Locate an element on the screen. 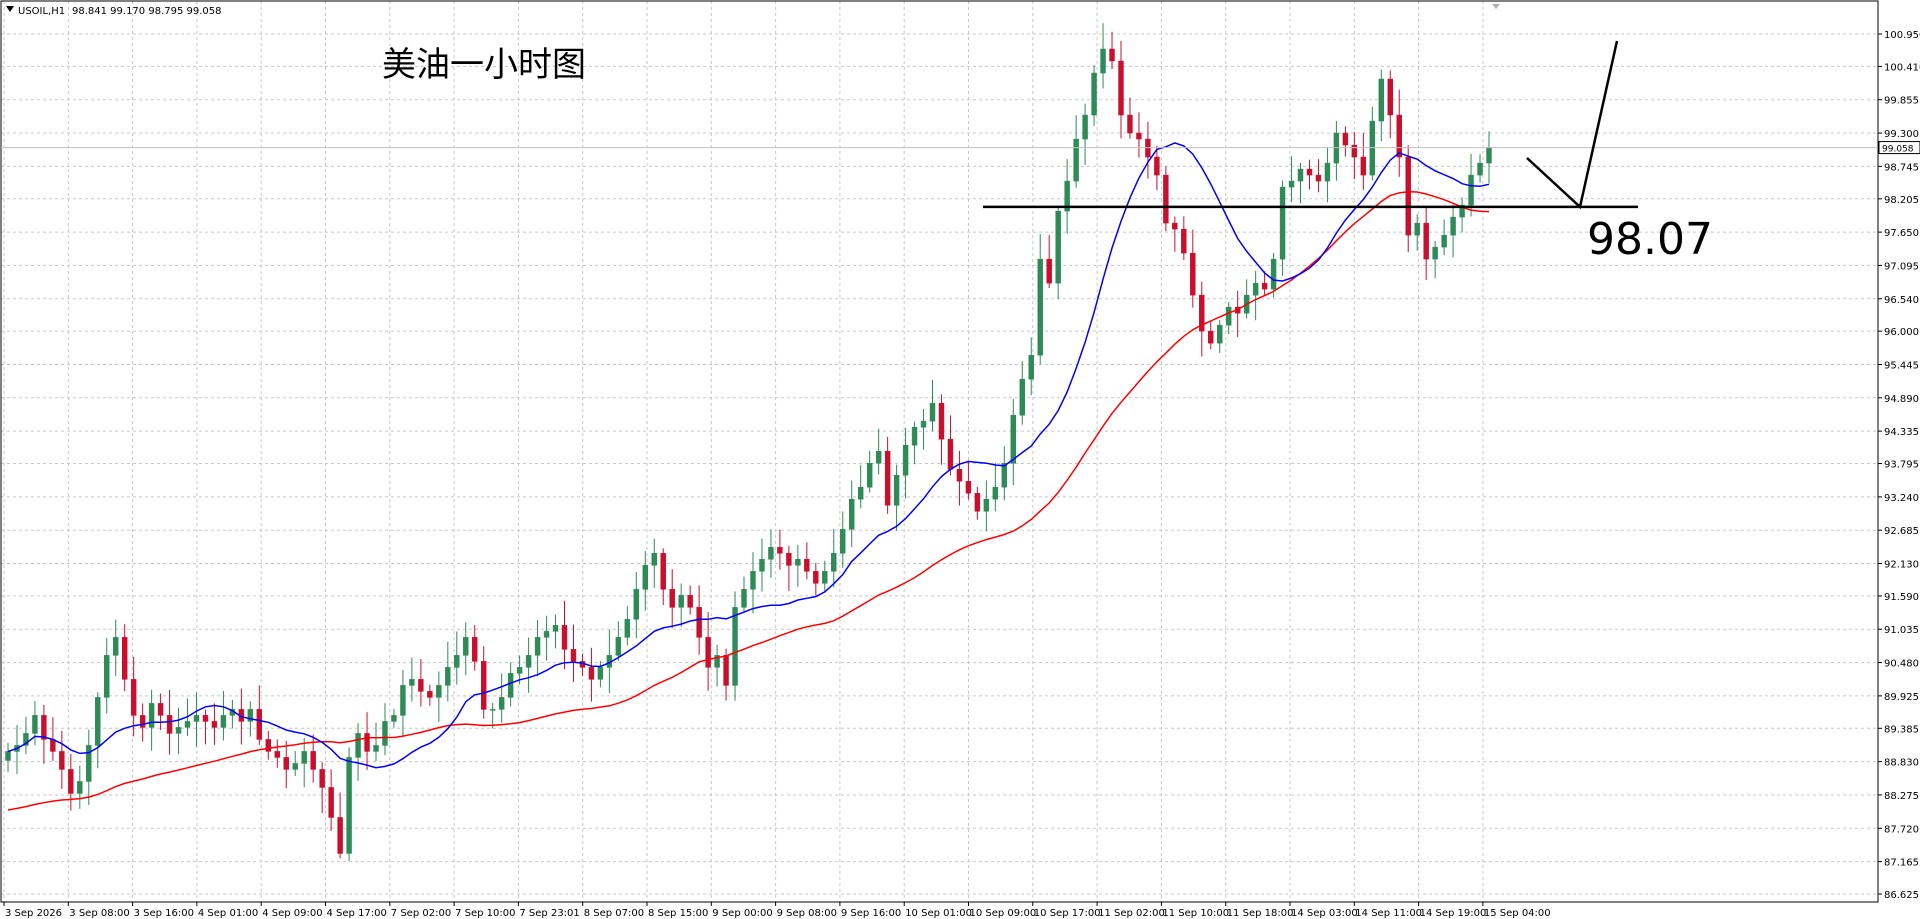 The image size is (1920, 919). y-tick-label: 92.130 is located at coordinates (1901, 565).